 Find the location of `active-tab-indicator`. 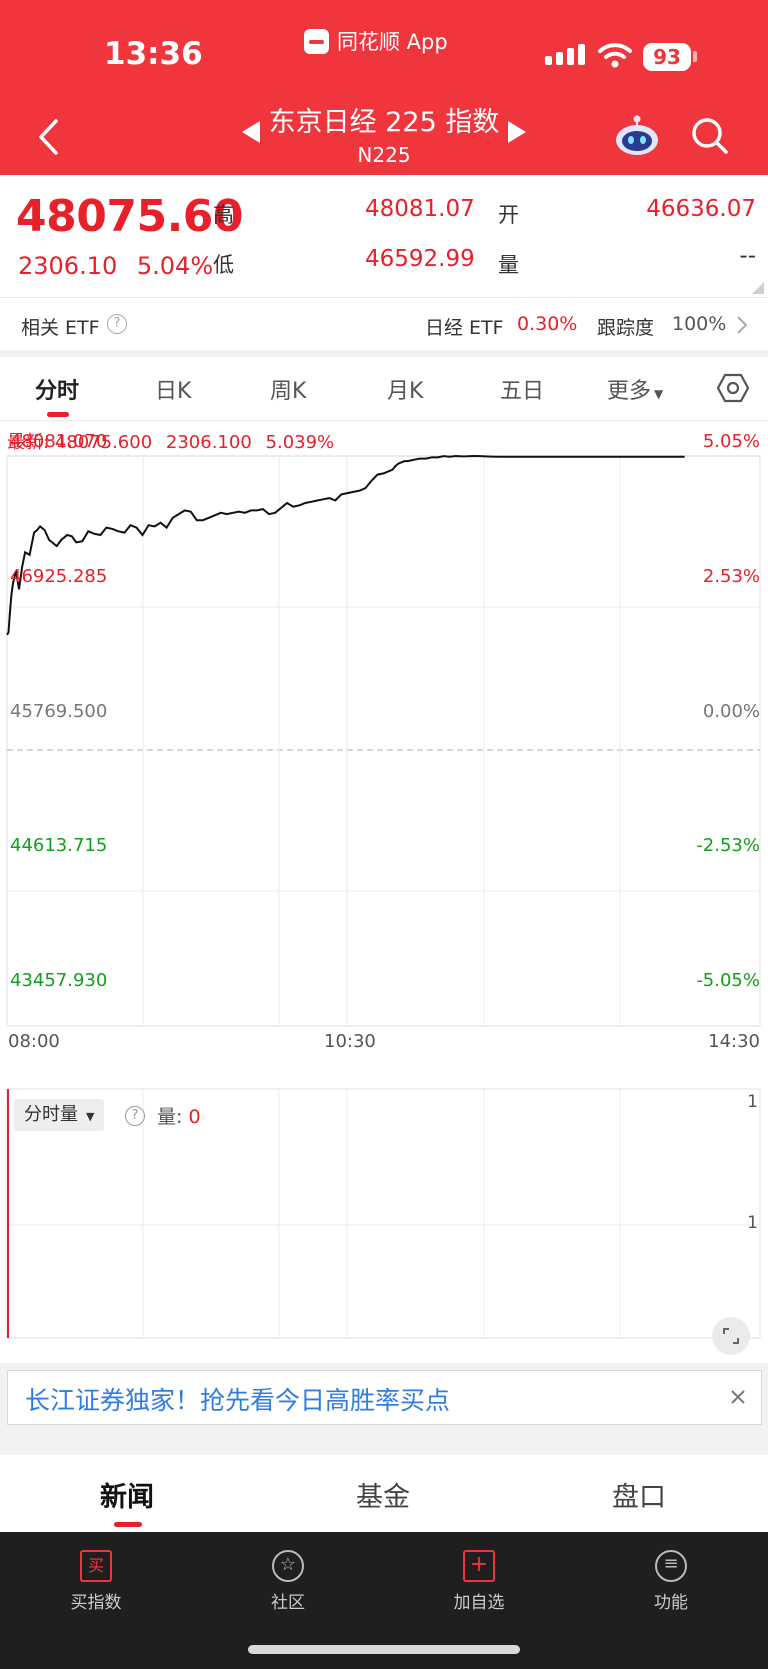

active-tab-indicator is located at coordinates (58, 414).